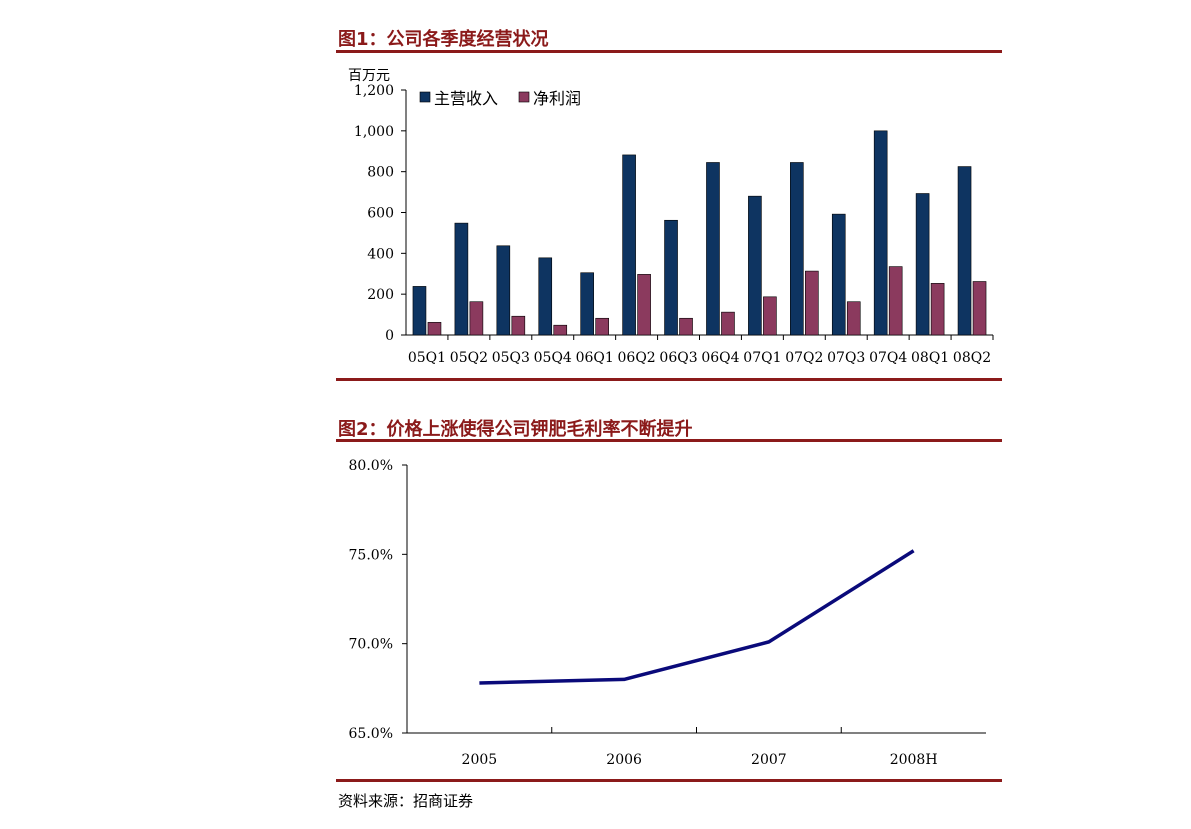 This screenshot has height=829, width=1191. I want to click on legend-label: 净利润, so click(557, 98).